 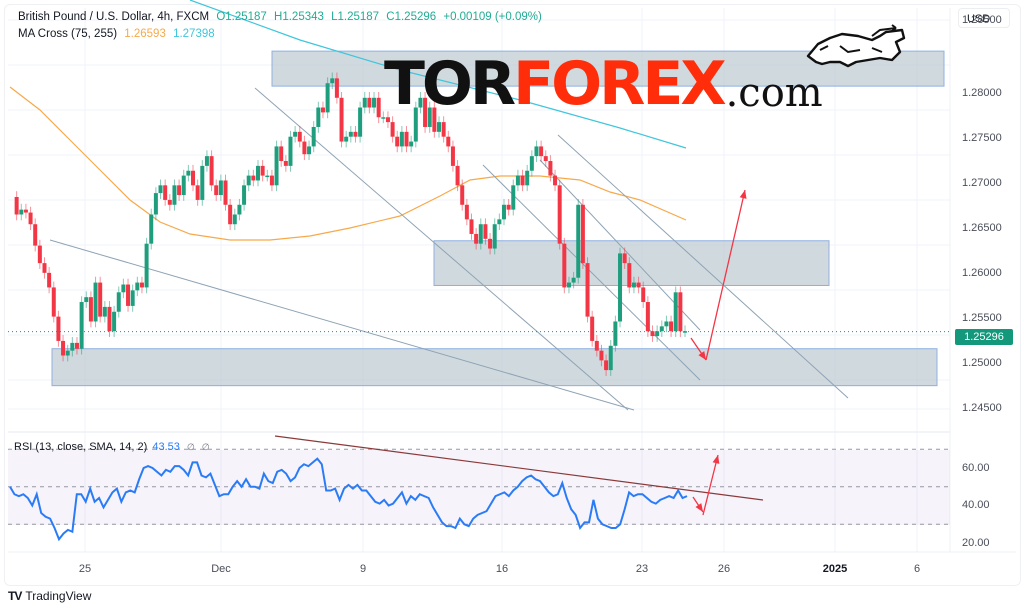 What do you see at coordinates (982, 93) in the screenshot?
I see `y-tick: 1.28000` at bounding box center [982, 93].